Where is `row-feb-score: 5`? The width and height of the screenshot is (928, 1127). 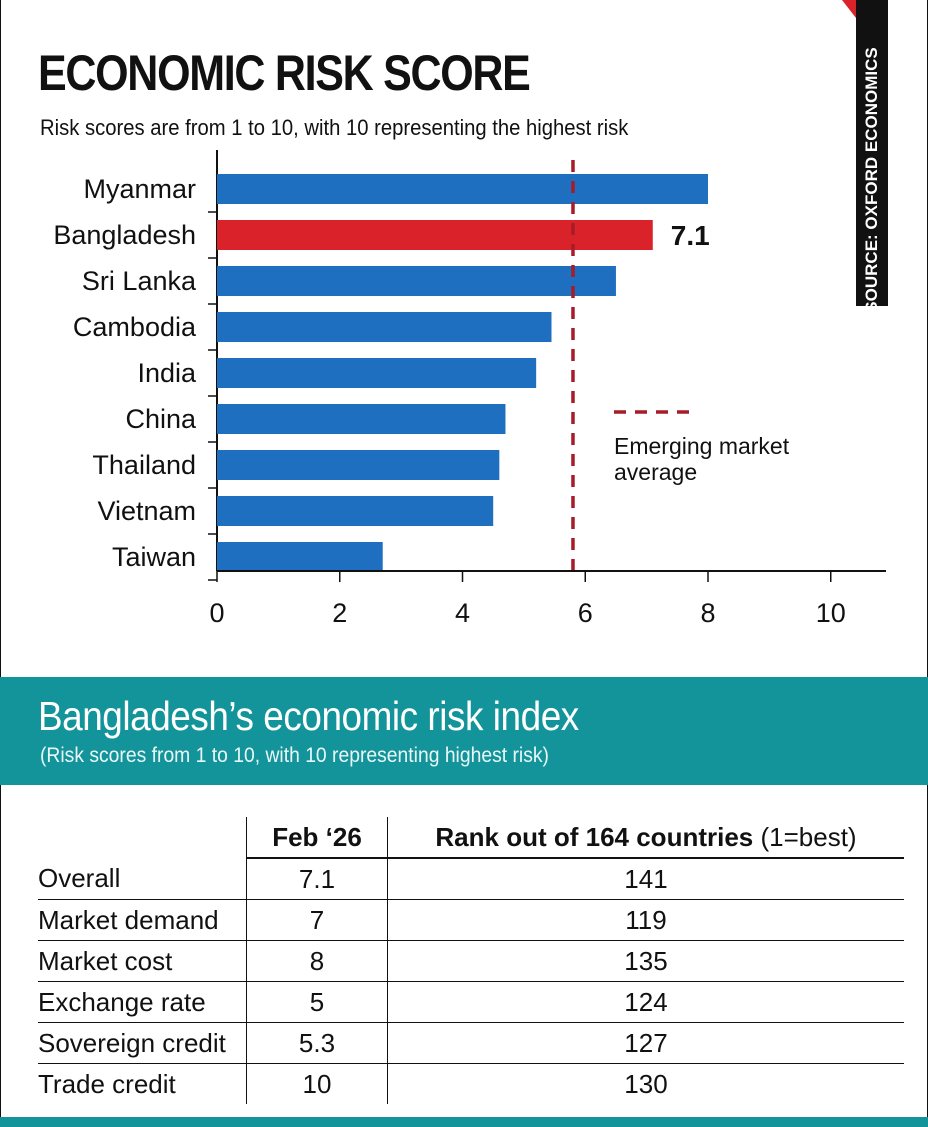
row-feb-score: 5 is located at coordinates (317, 1002).